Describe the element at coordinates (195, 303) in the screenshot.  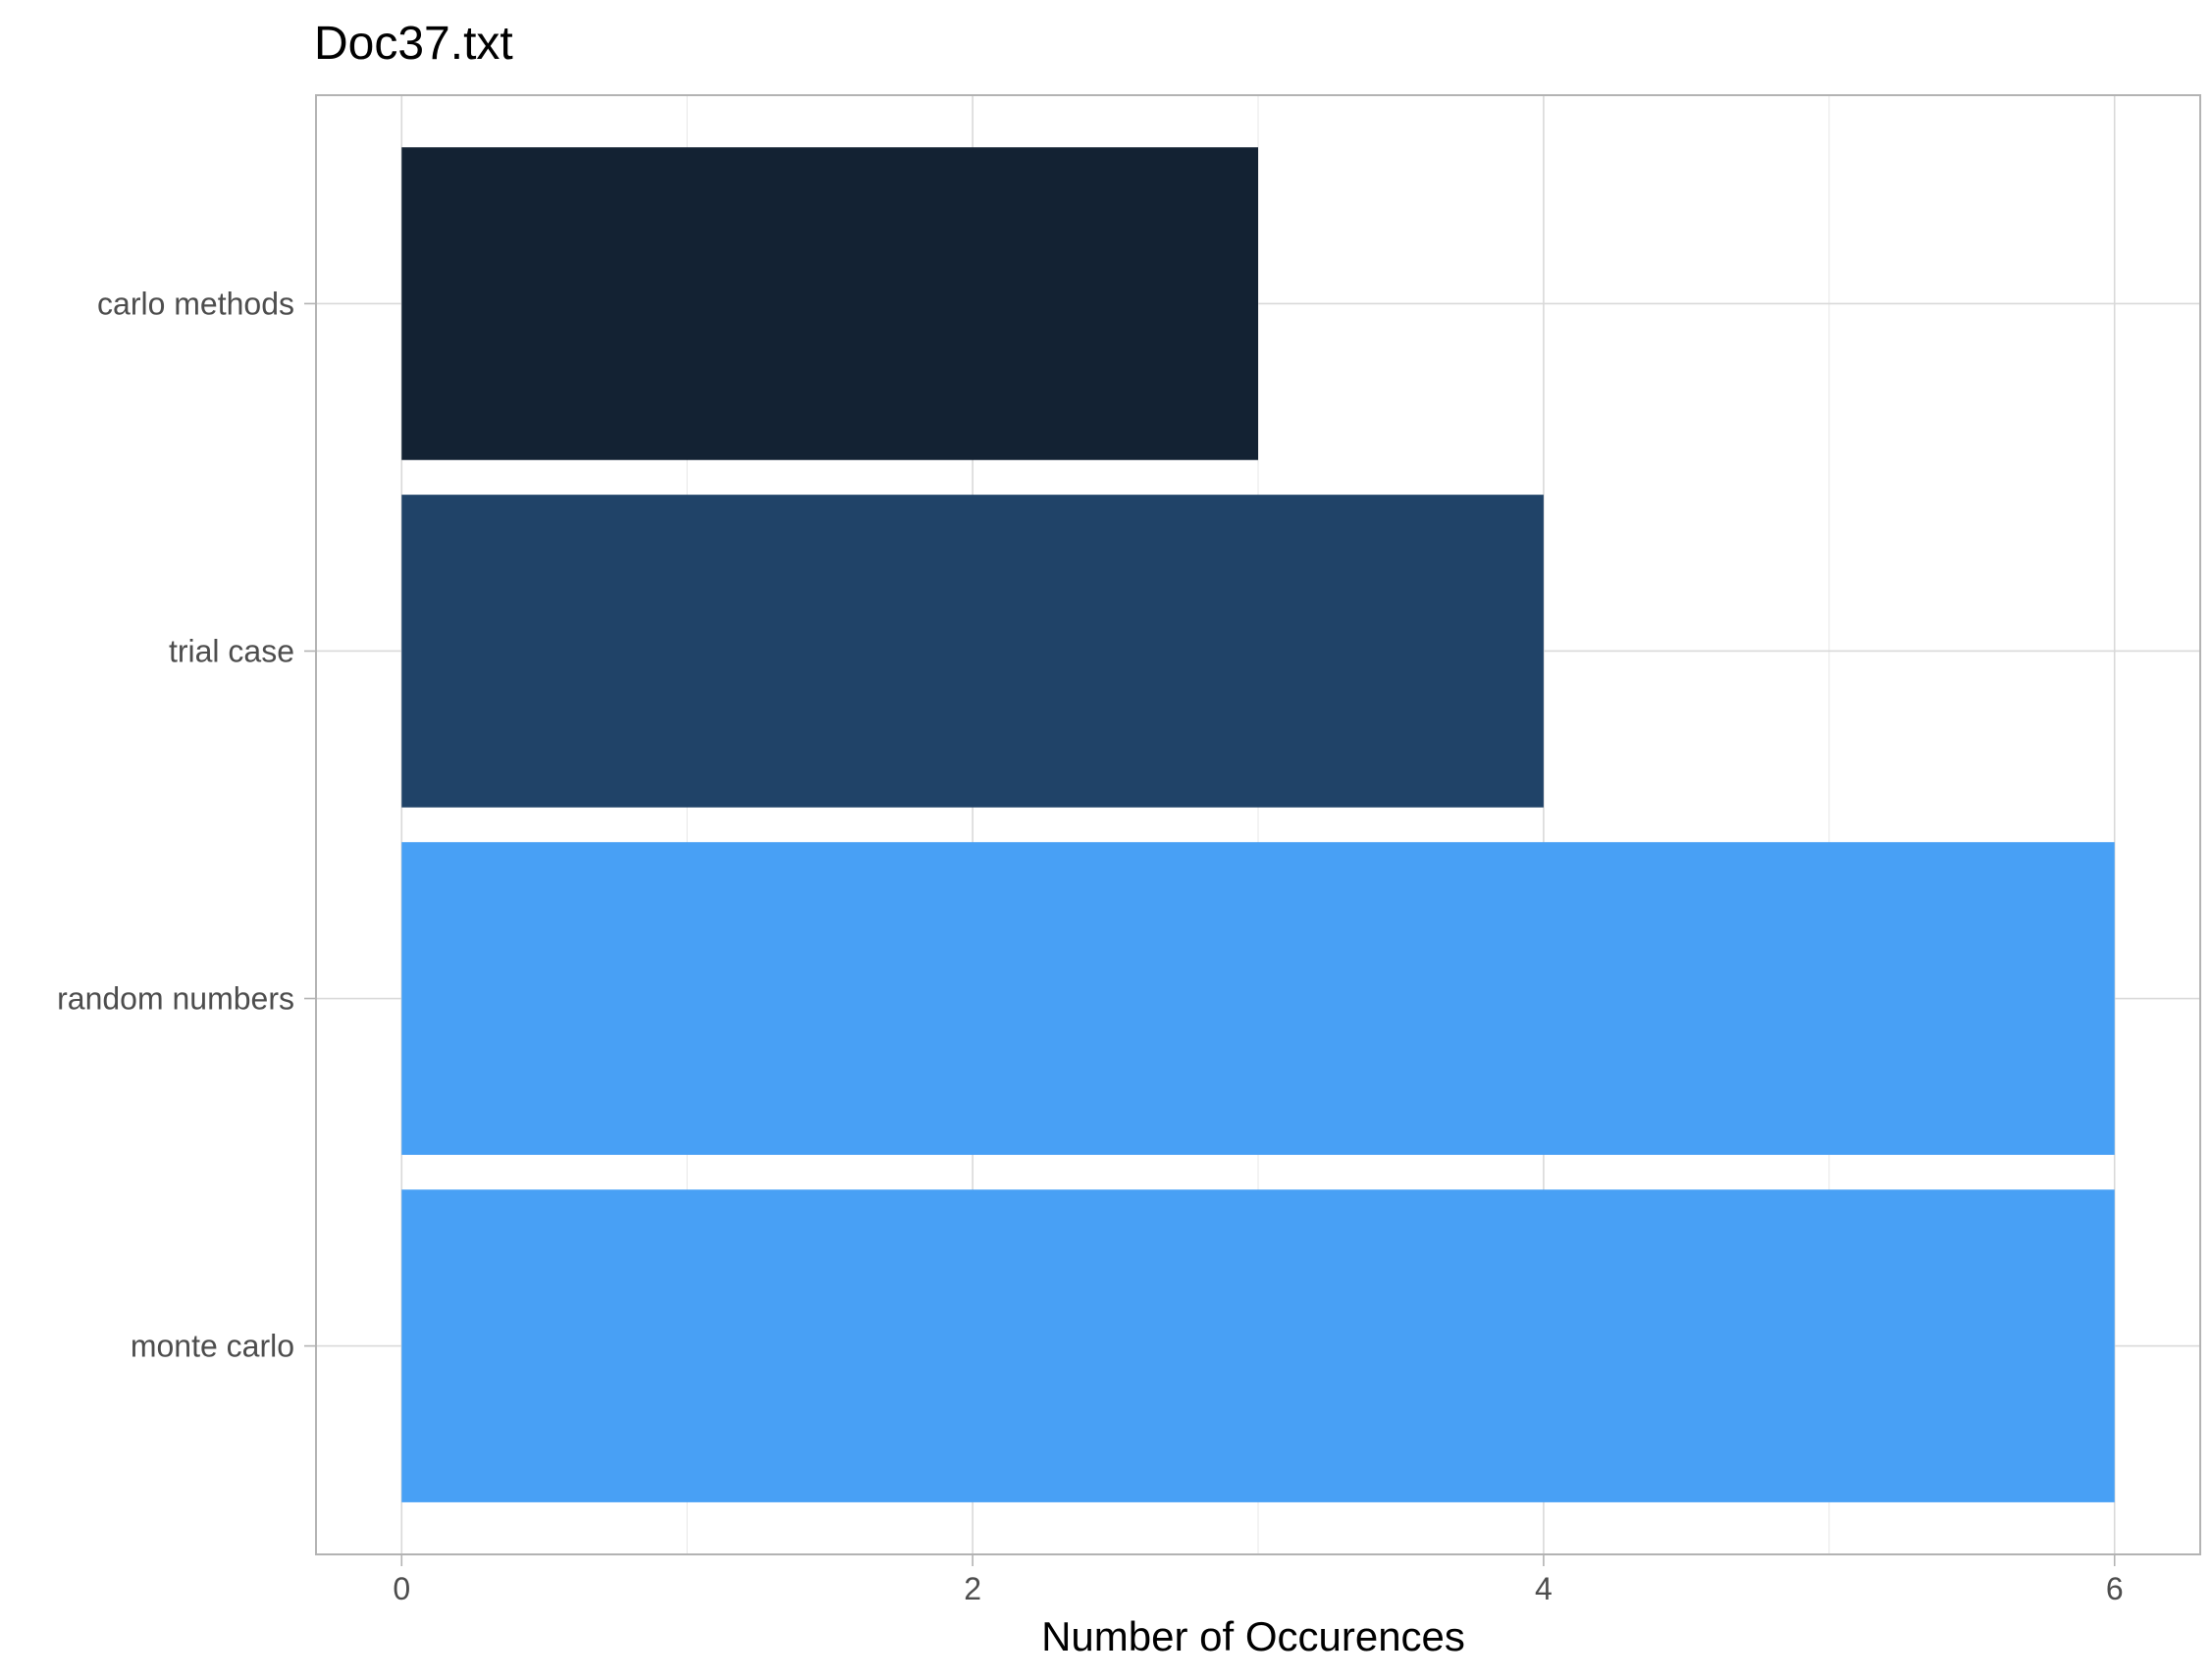
I see `y-tick-label: carlo methods` at that location.